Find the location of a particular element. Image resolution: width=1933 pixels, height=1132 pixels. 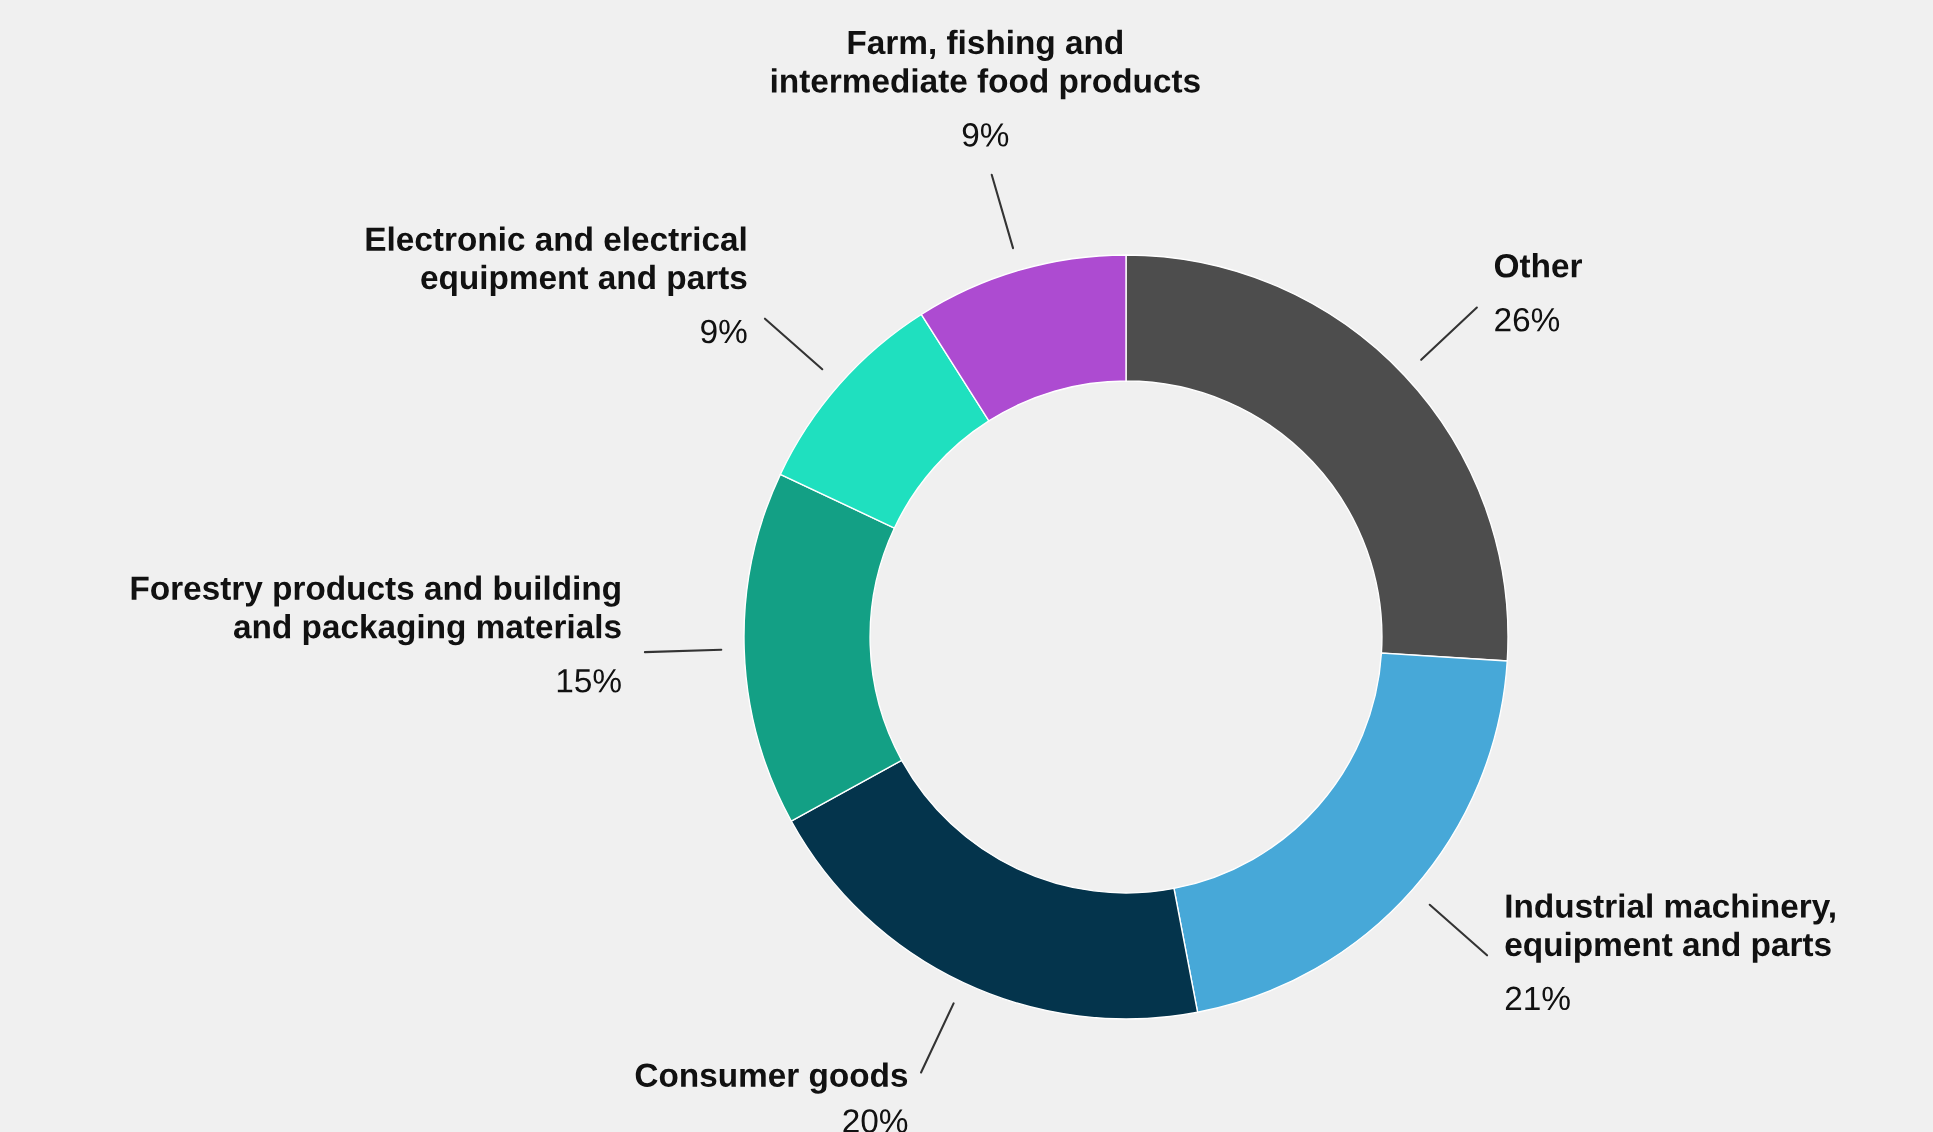

slice-label: Forestry products and building and packaging materials is located at coordinates (376, 610).